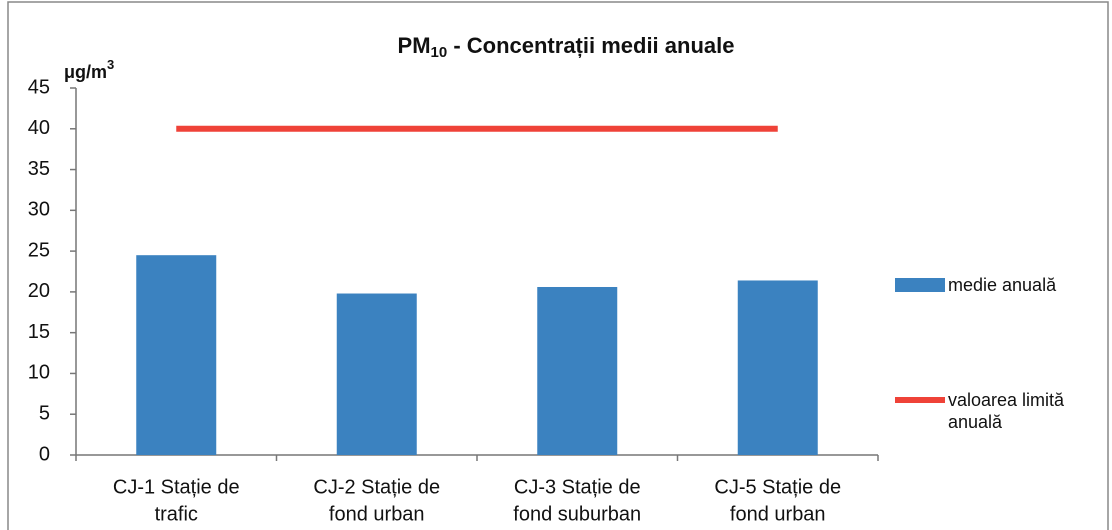 This screenshot has height=530, width=1112. Describe the element at coordinates (1002, 285) in the screenshot. I see `legend-label: medie anuală` at that location.